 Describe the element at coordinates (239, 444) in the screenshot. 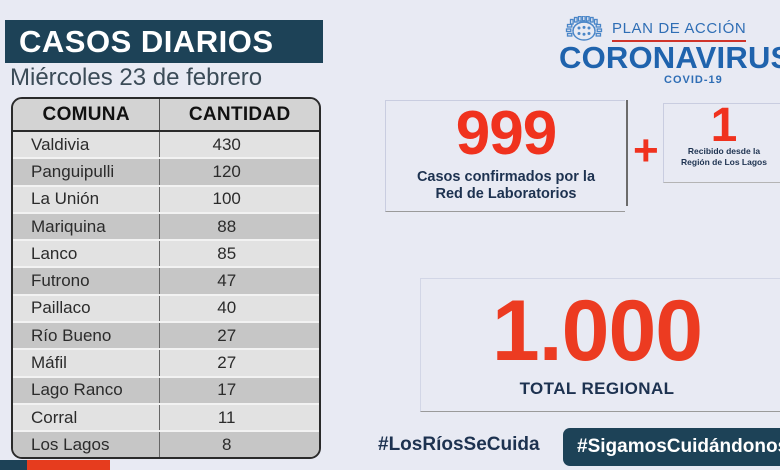

I see `cell-cantidad: 8` at that location.